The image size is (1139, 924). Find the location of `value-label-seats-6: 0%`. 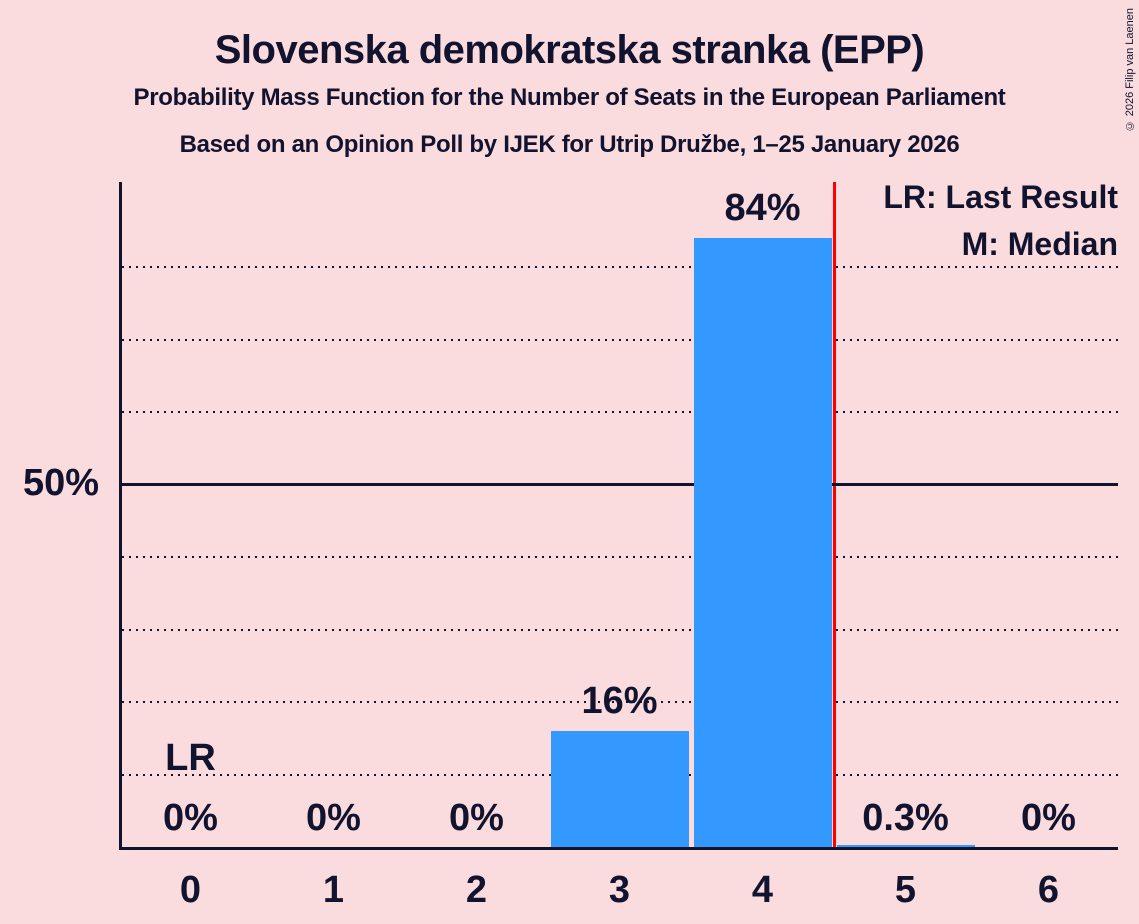

value-label-seats-6: 0% is located at coordinates (1048, 818).